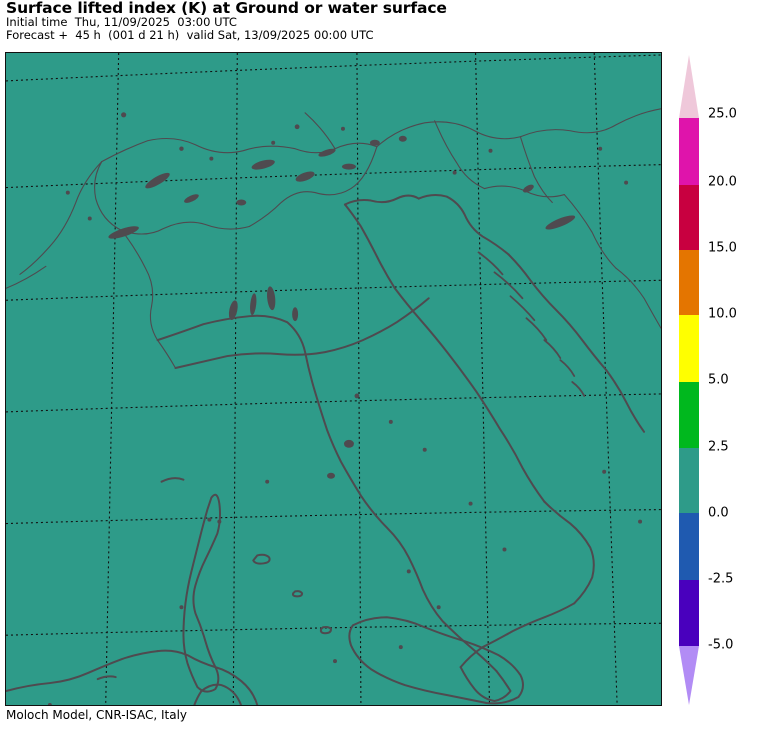  I want to click on colorbar-canvas, so click(689, 380).